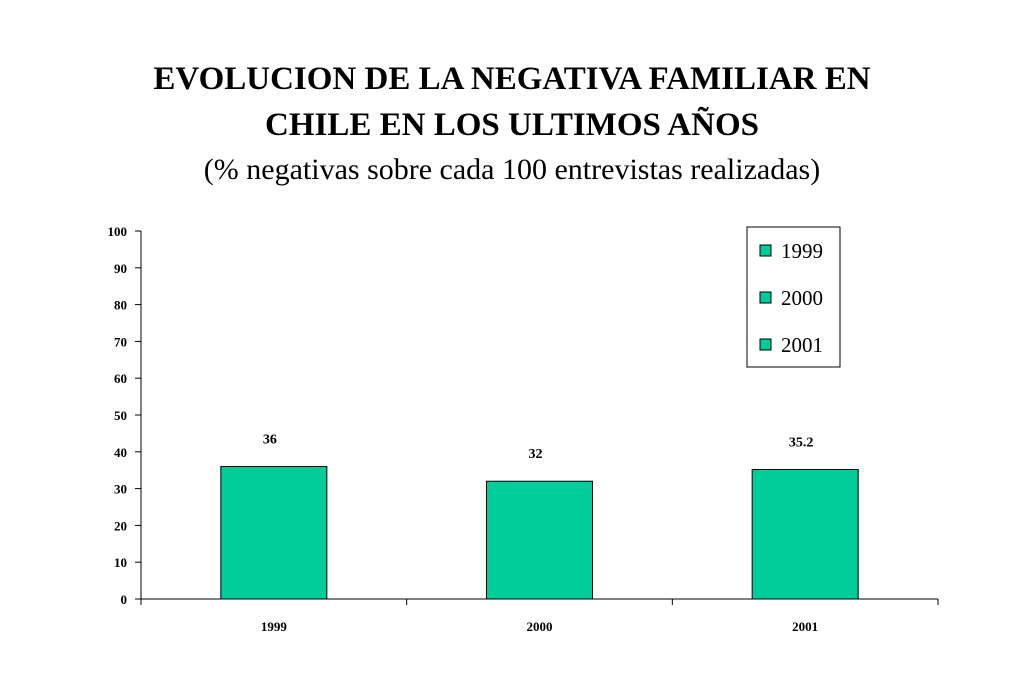  Describe the element at coordinates (805, 626) in the screenshot. I see `x-tick-label: 2001` at that location.